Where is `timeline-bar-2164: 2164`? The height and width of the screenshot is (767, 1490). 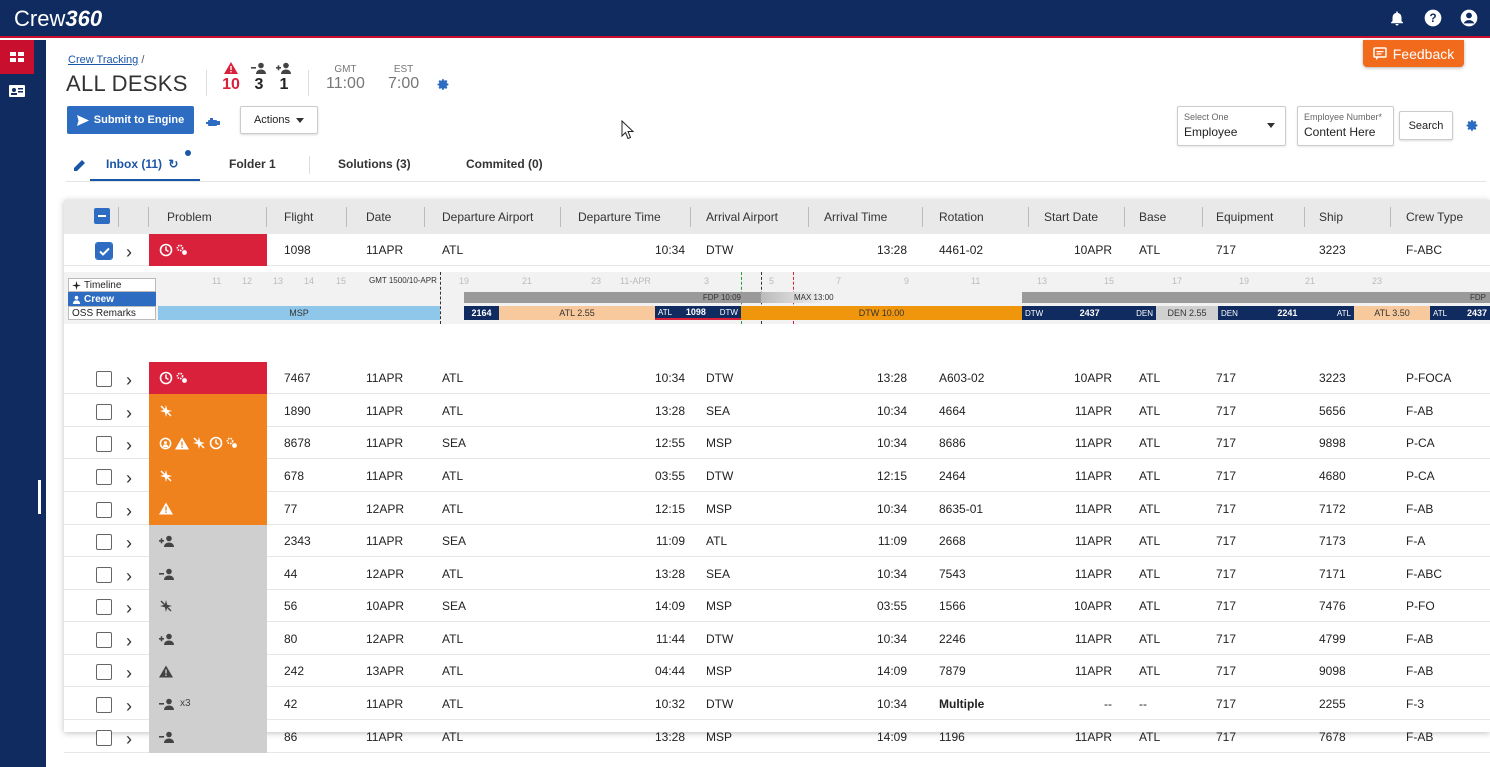
timeline-bar-2164: 2164 is located at coordinates (481, 313).